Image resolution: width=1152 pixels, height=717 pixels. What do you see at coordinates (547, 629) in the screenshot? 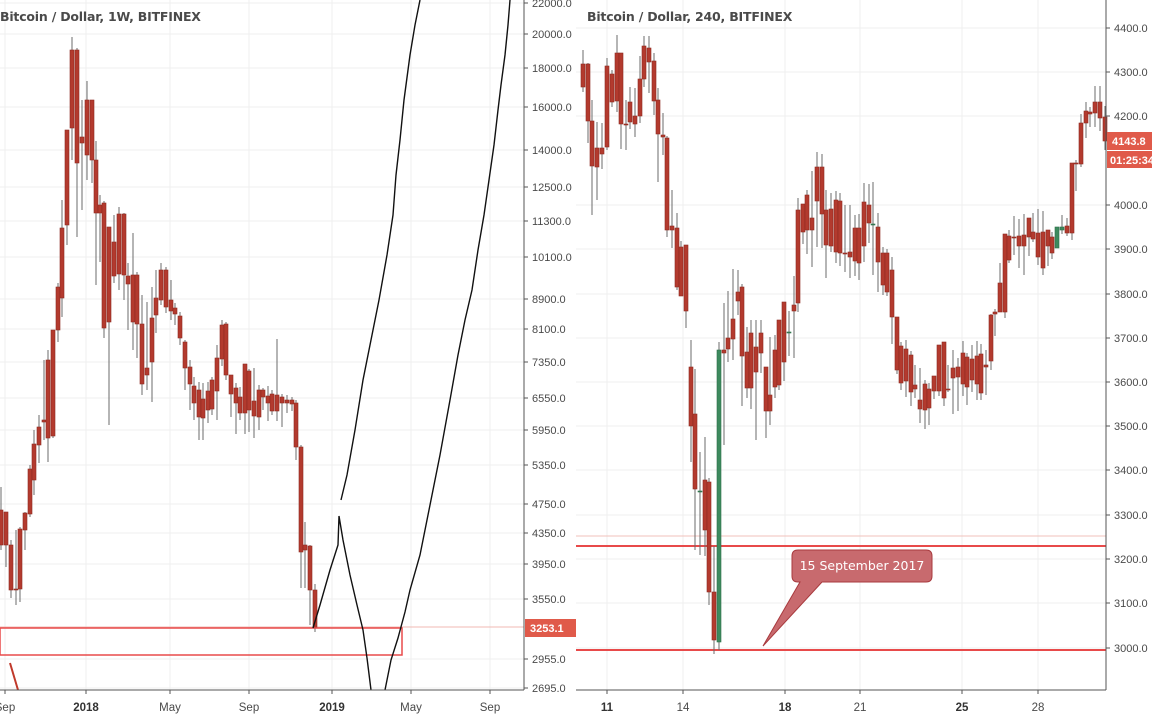
I see `last-price-value: 3253.1` at bounding box center [547, 629].